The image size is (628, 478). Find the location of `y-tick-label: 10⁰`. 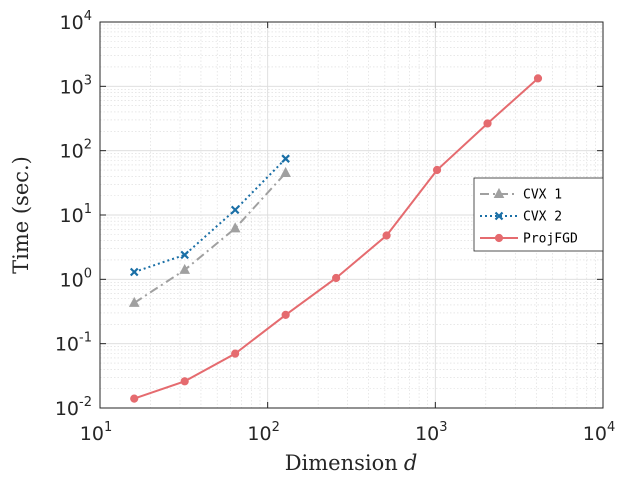

y-tick-label: 10⁰ is located at coordinates (76, 278).